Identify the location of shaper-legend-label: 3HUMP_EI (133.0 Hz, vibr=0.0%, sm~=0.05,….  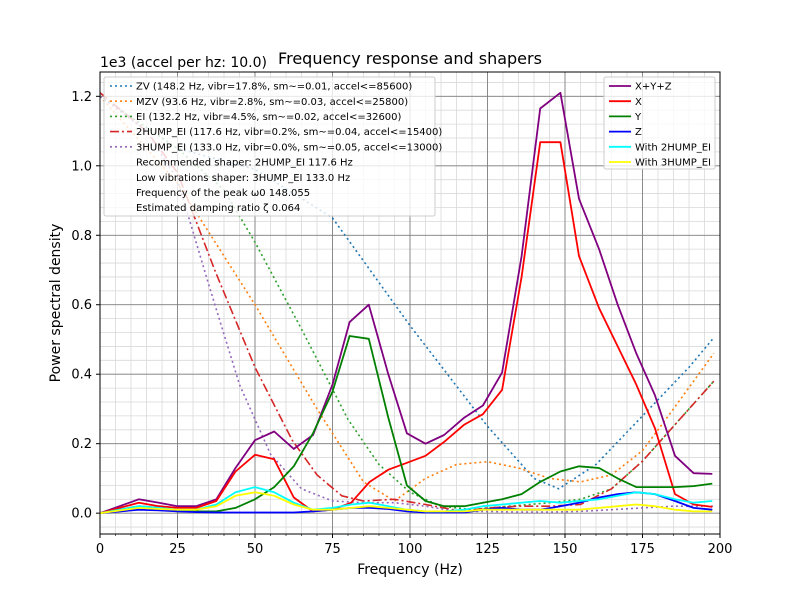
(289, 147).